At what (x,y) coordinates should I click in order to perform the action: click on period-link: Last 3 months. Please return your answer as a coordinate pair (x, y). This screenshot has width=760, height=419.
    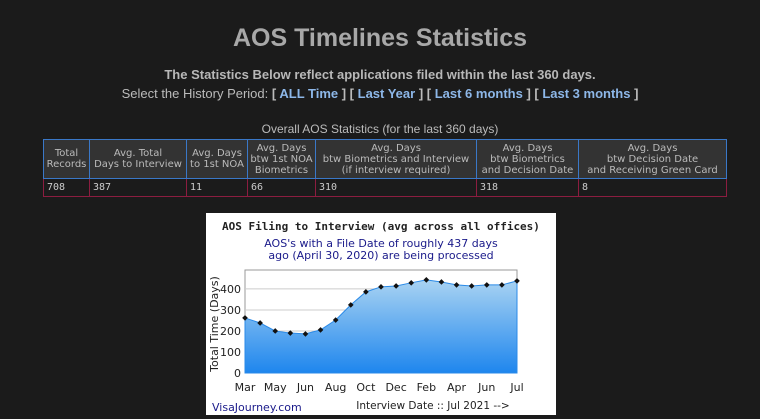
    Looking at the image, I should click on (586, 93).